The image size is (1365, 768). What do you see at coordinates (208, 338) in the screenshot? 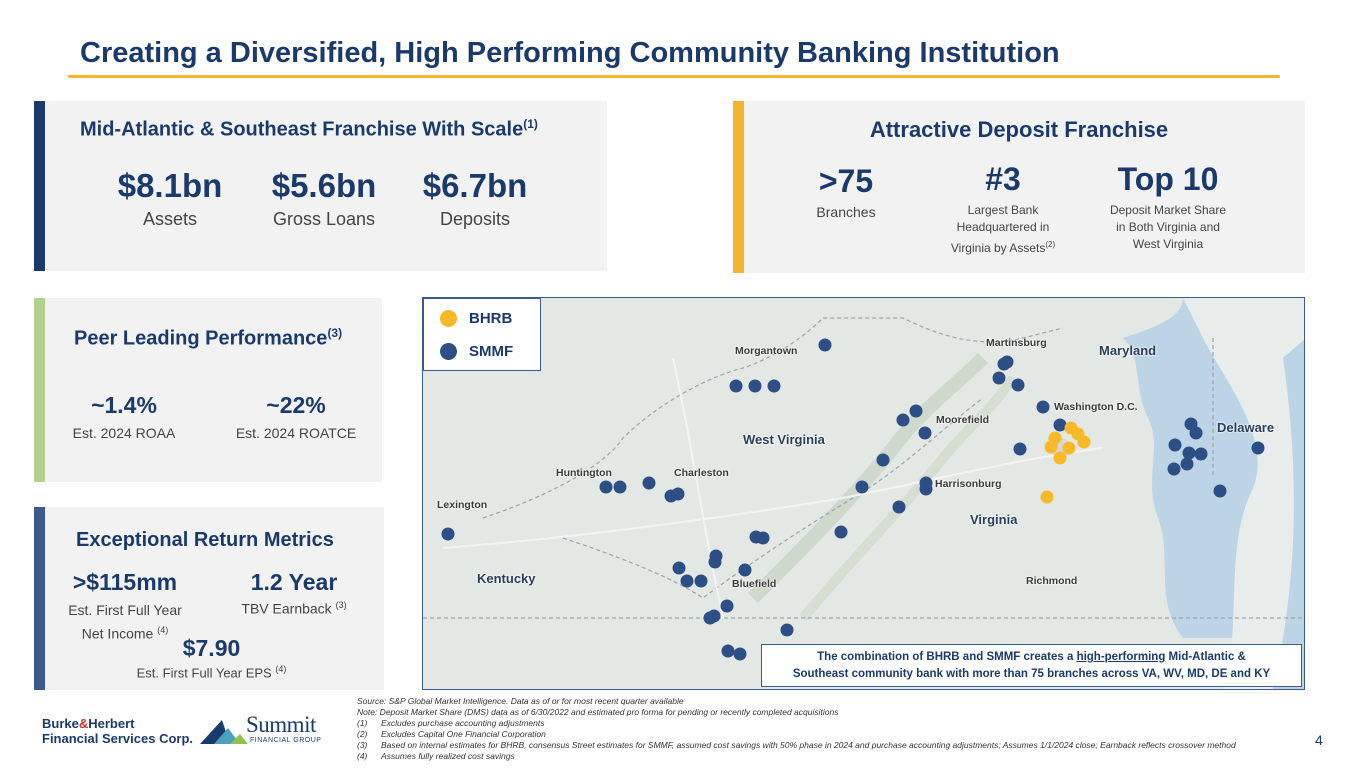
I see `peer-title: Peer Leading Performance(3)` at bounding box center [208, 338].